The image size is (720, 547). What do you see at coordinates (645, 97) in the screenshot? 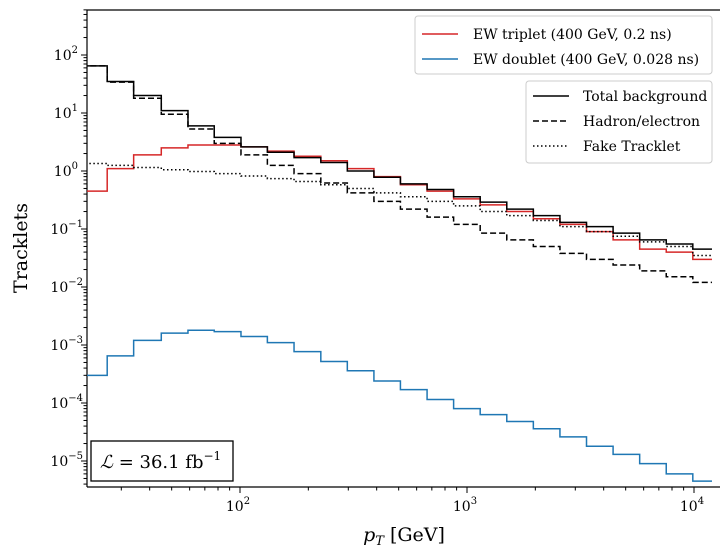
I see `legend-label-total: Total background` at bounding box center [645, 97].